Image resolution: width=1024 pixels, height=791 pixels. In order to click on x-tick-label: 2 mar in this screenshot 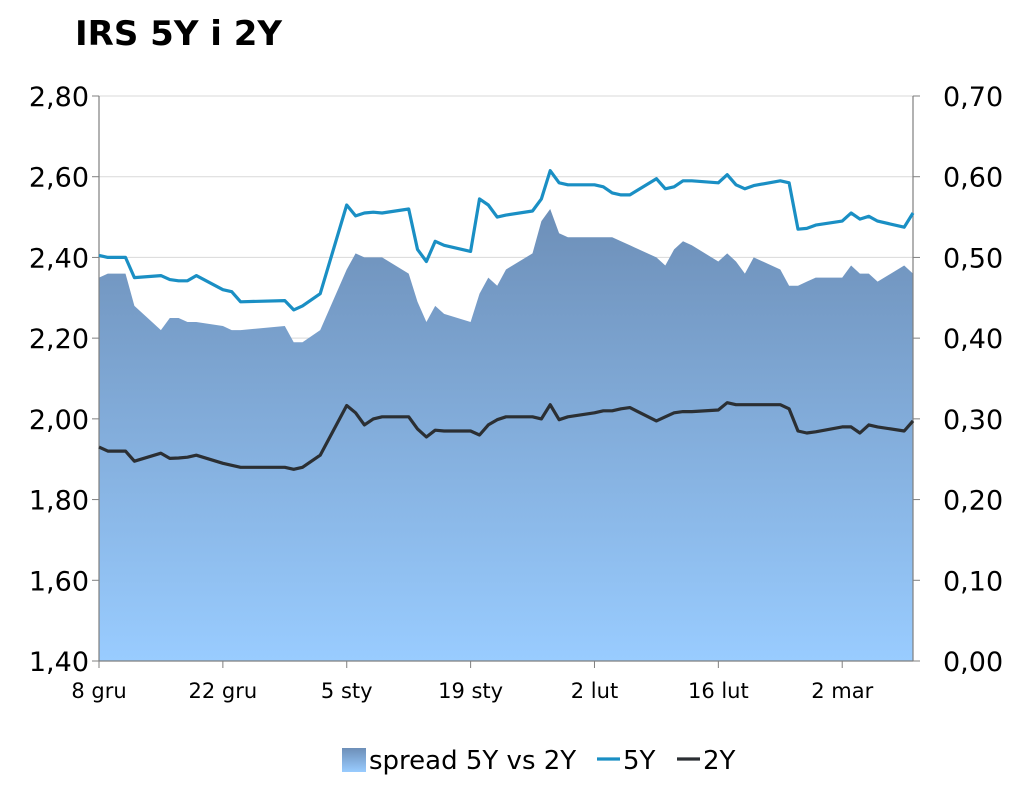, I will do `click(842, 691)`.